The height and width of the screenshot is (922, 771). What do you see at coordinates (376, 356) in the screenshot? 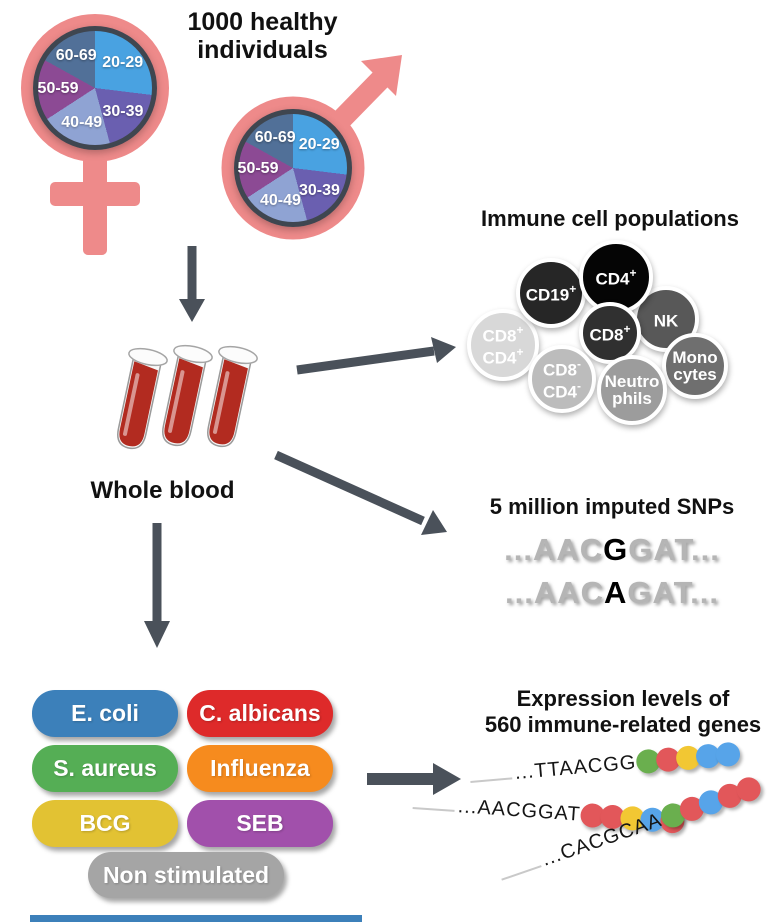
I see `arrow-blood-to-cells` at bounding box center [376, 356].